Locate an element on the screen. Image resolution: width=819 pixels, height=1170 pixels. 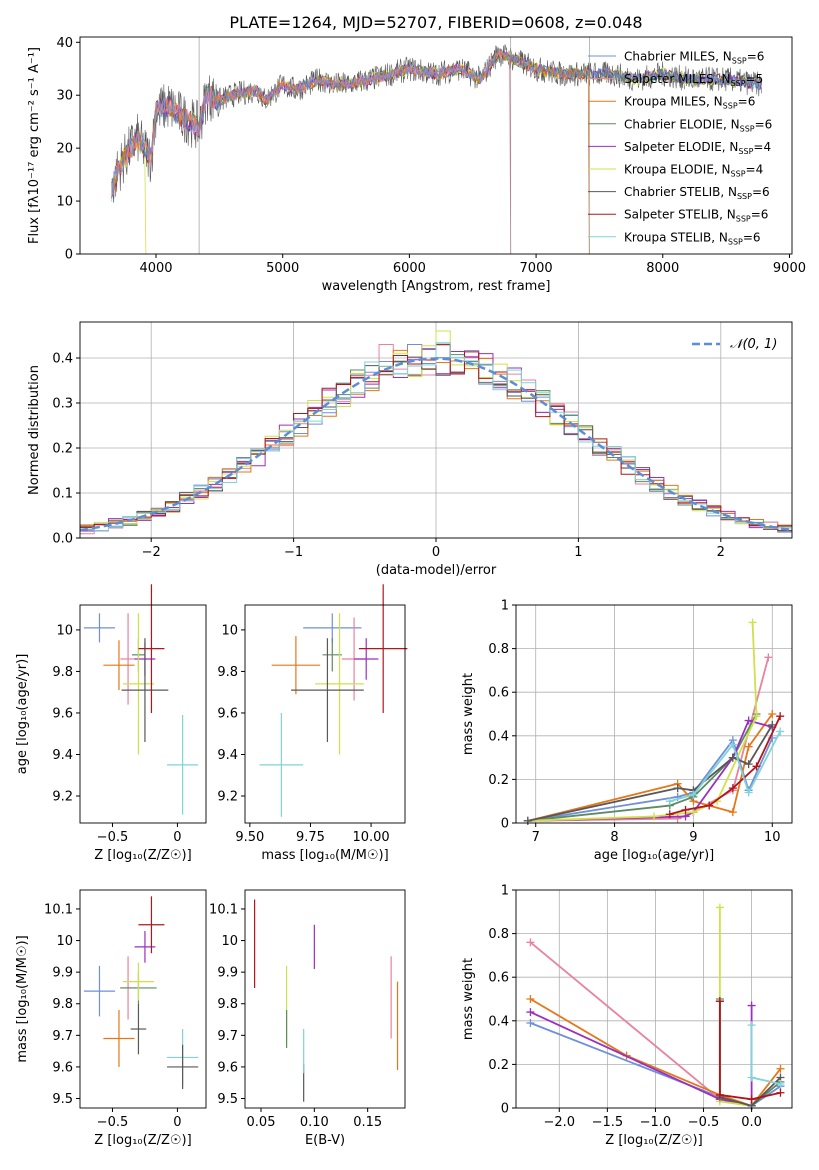
x-tick-label: 0 is located at coordinates (436, 552).